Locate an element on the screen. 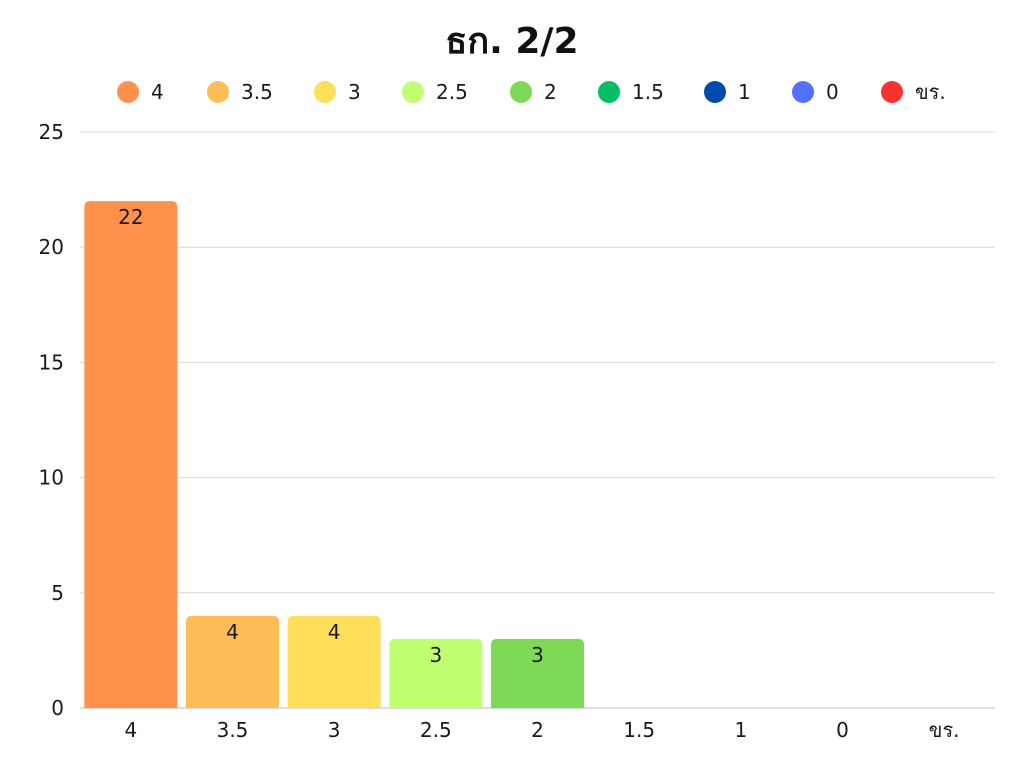 Image resolution: width=1024 pixels, height=768 pixels. y-tick-label: 5 is located at coordinates (57, 593).